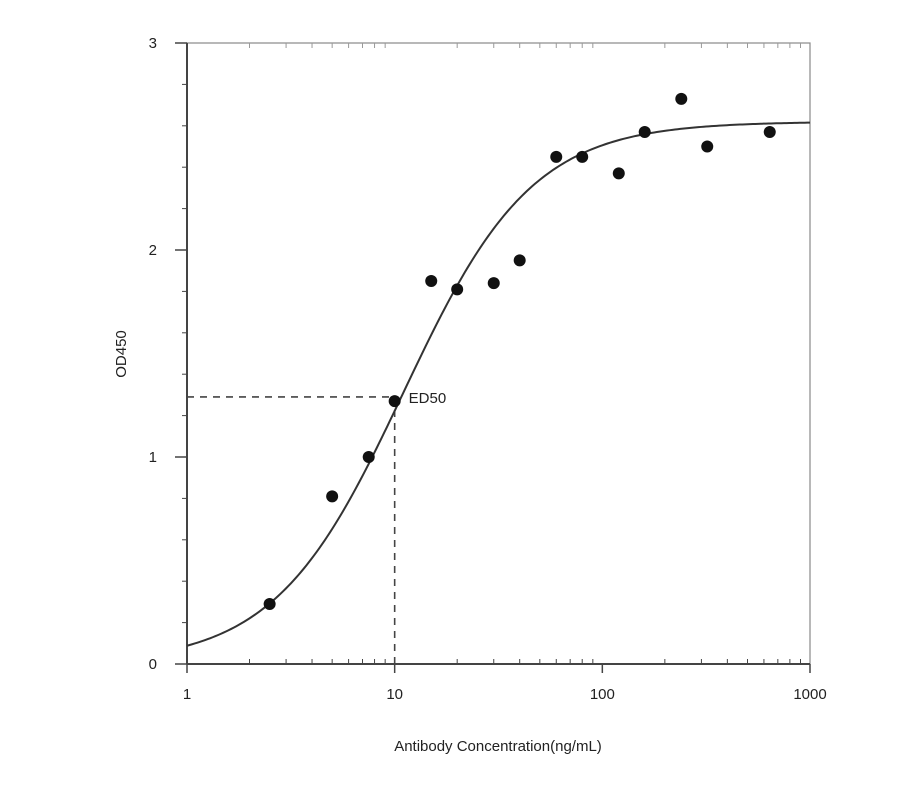 The image size is (905, 785). What do you see at coordinates (168, 354) in the screenshot?
I see `y-axis: 0 1 2 3` at bounding box center [168, 354].